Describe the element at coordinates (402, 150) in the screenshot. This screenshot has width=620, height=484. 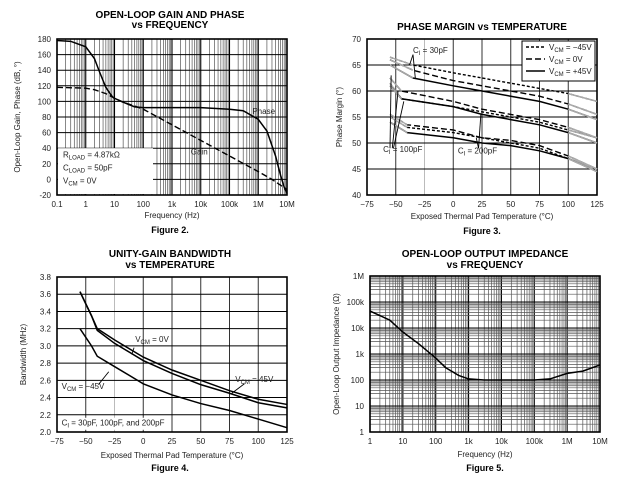
I see `annotation-100pf: CI = 100pF` at that location.